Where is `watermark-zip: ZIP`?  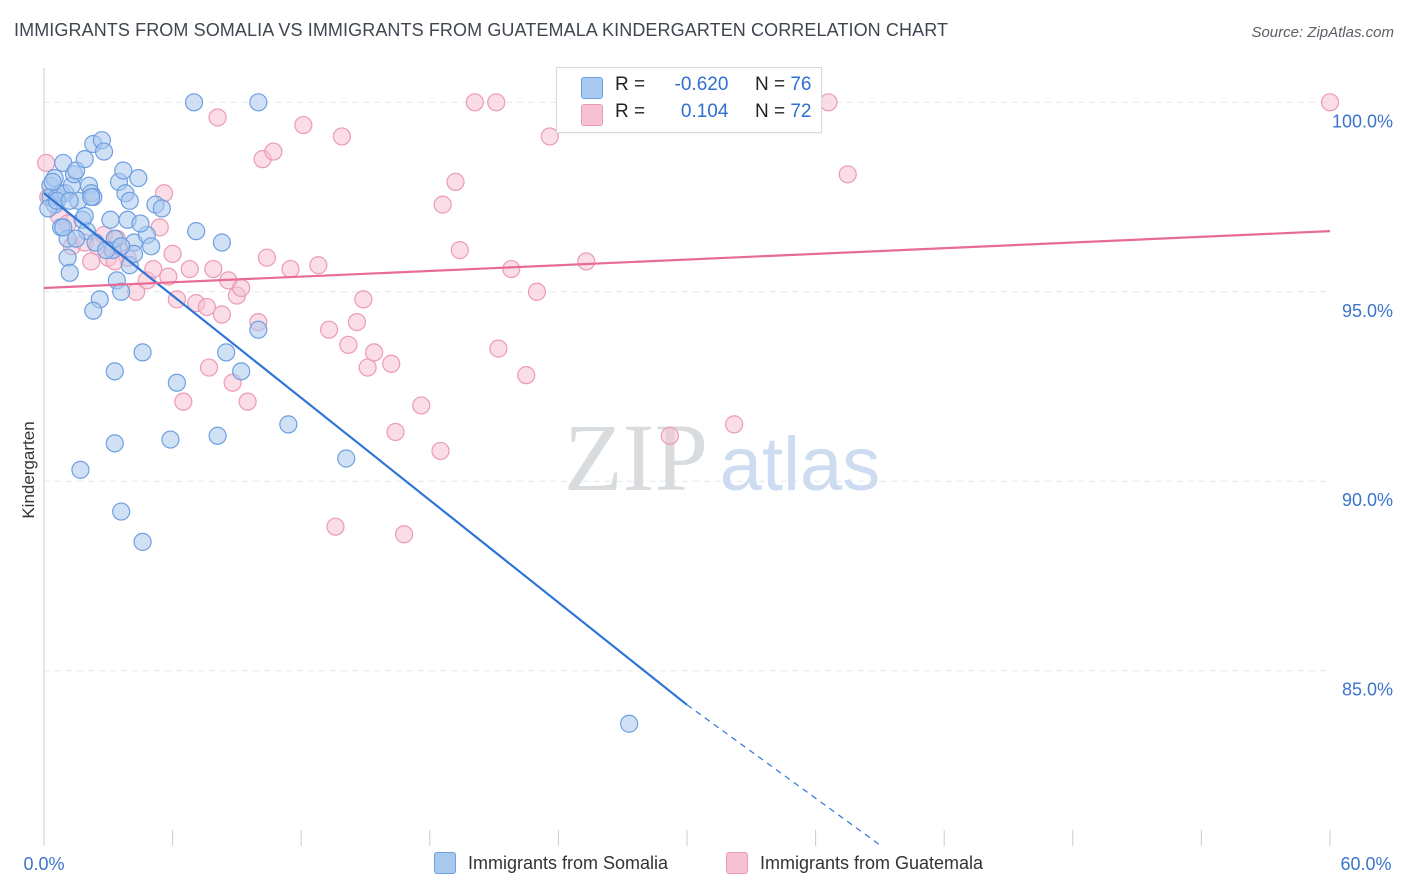
watermark-zip: ZIP is located at coordinates (636, 457).